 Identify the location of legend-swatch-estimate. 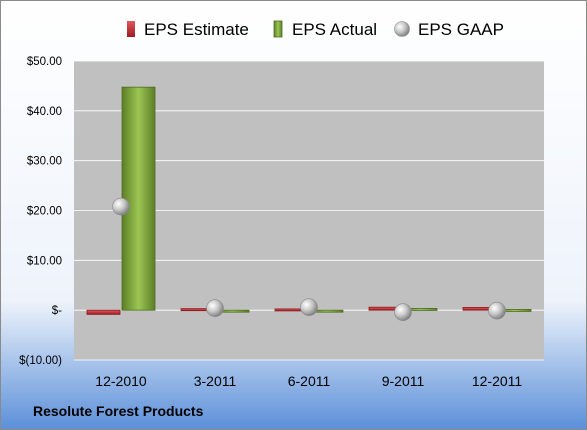
(131, 29).